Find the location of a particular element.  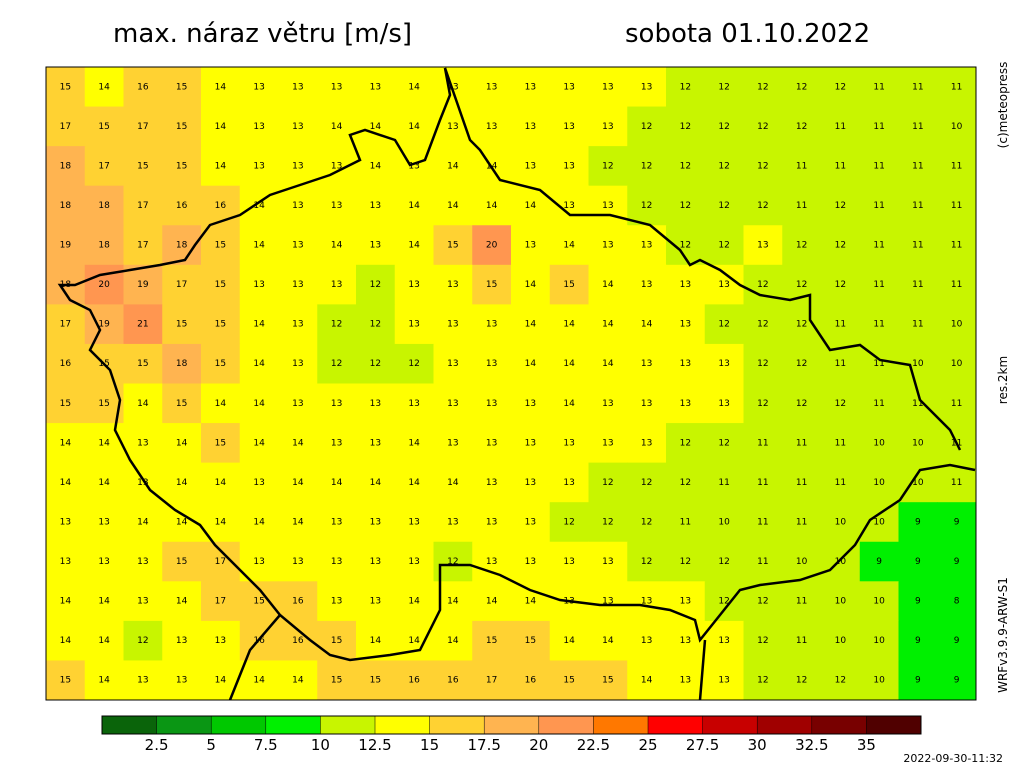

field-value: 8 is located at coordinates (957, 602).